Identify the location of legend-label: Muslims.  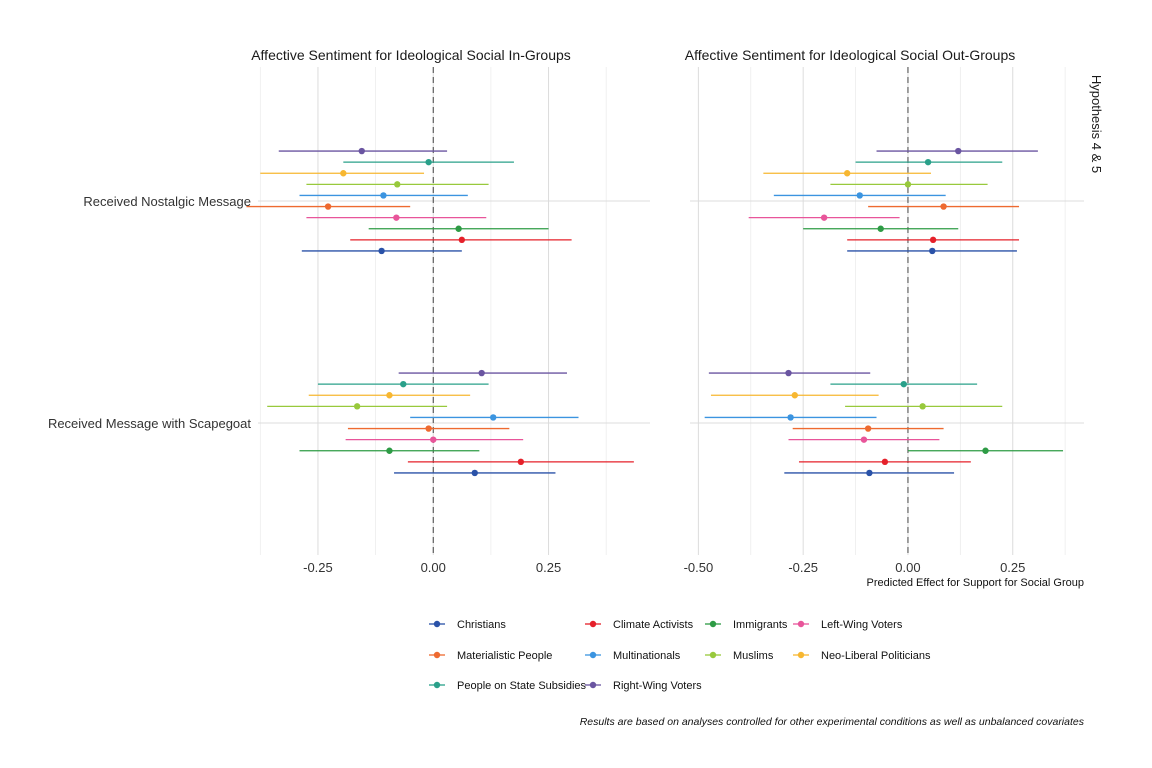
(753, 656).